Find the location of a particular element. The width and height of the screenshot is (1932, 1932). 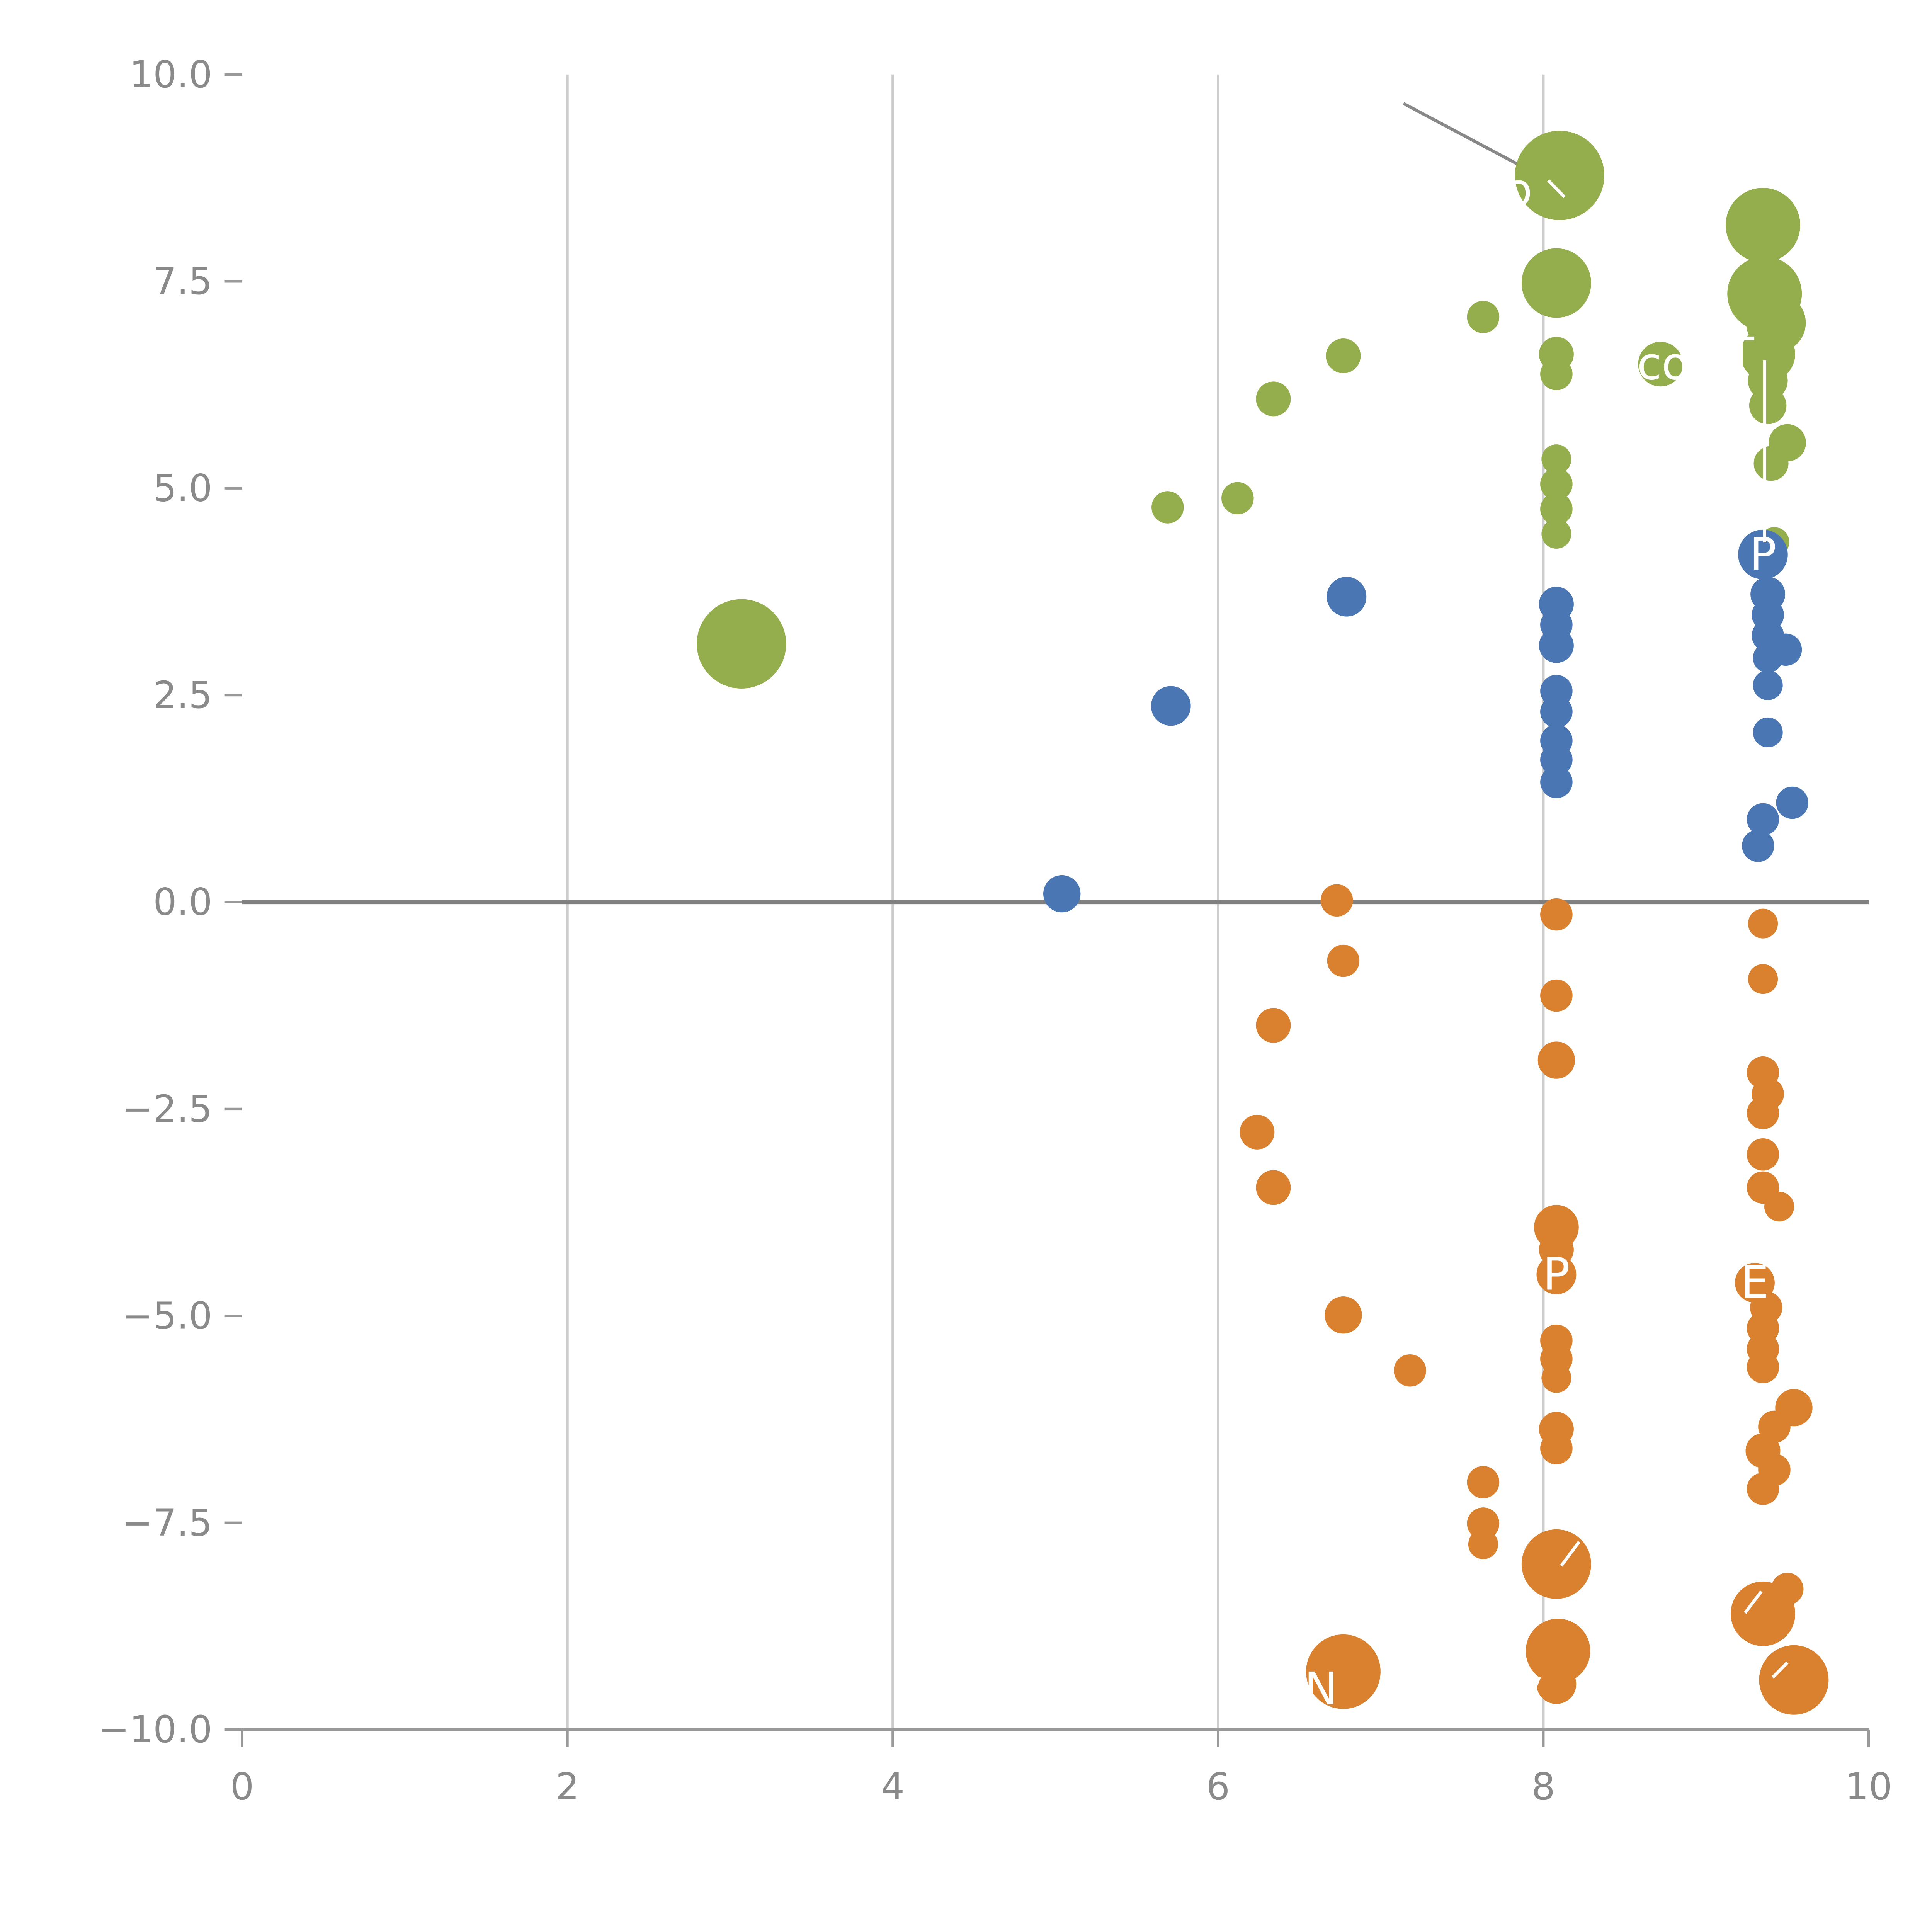

y-tick-label: 2.5 is located at coordinates (183, 695).